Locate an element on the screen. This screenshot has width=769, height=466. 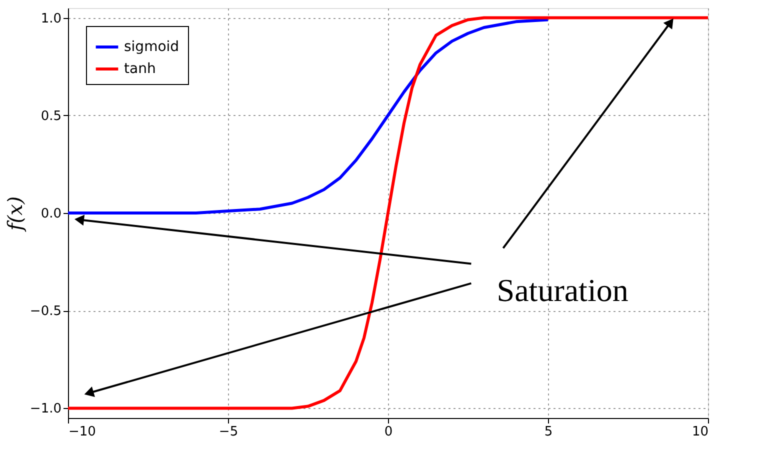
legend-label: sigmoid is located at coordinates (152, 47).